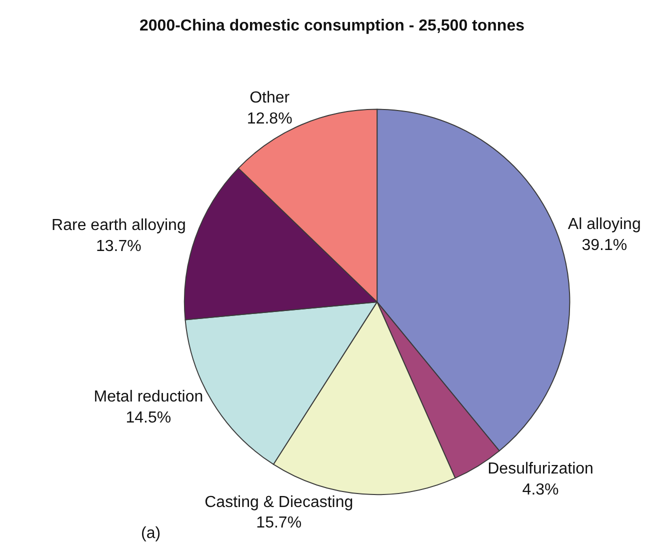  Describe the element at coordinates (279, 502) in the screenshot. I see `slice-label: Casting & Diecasting` at that location.